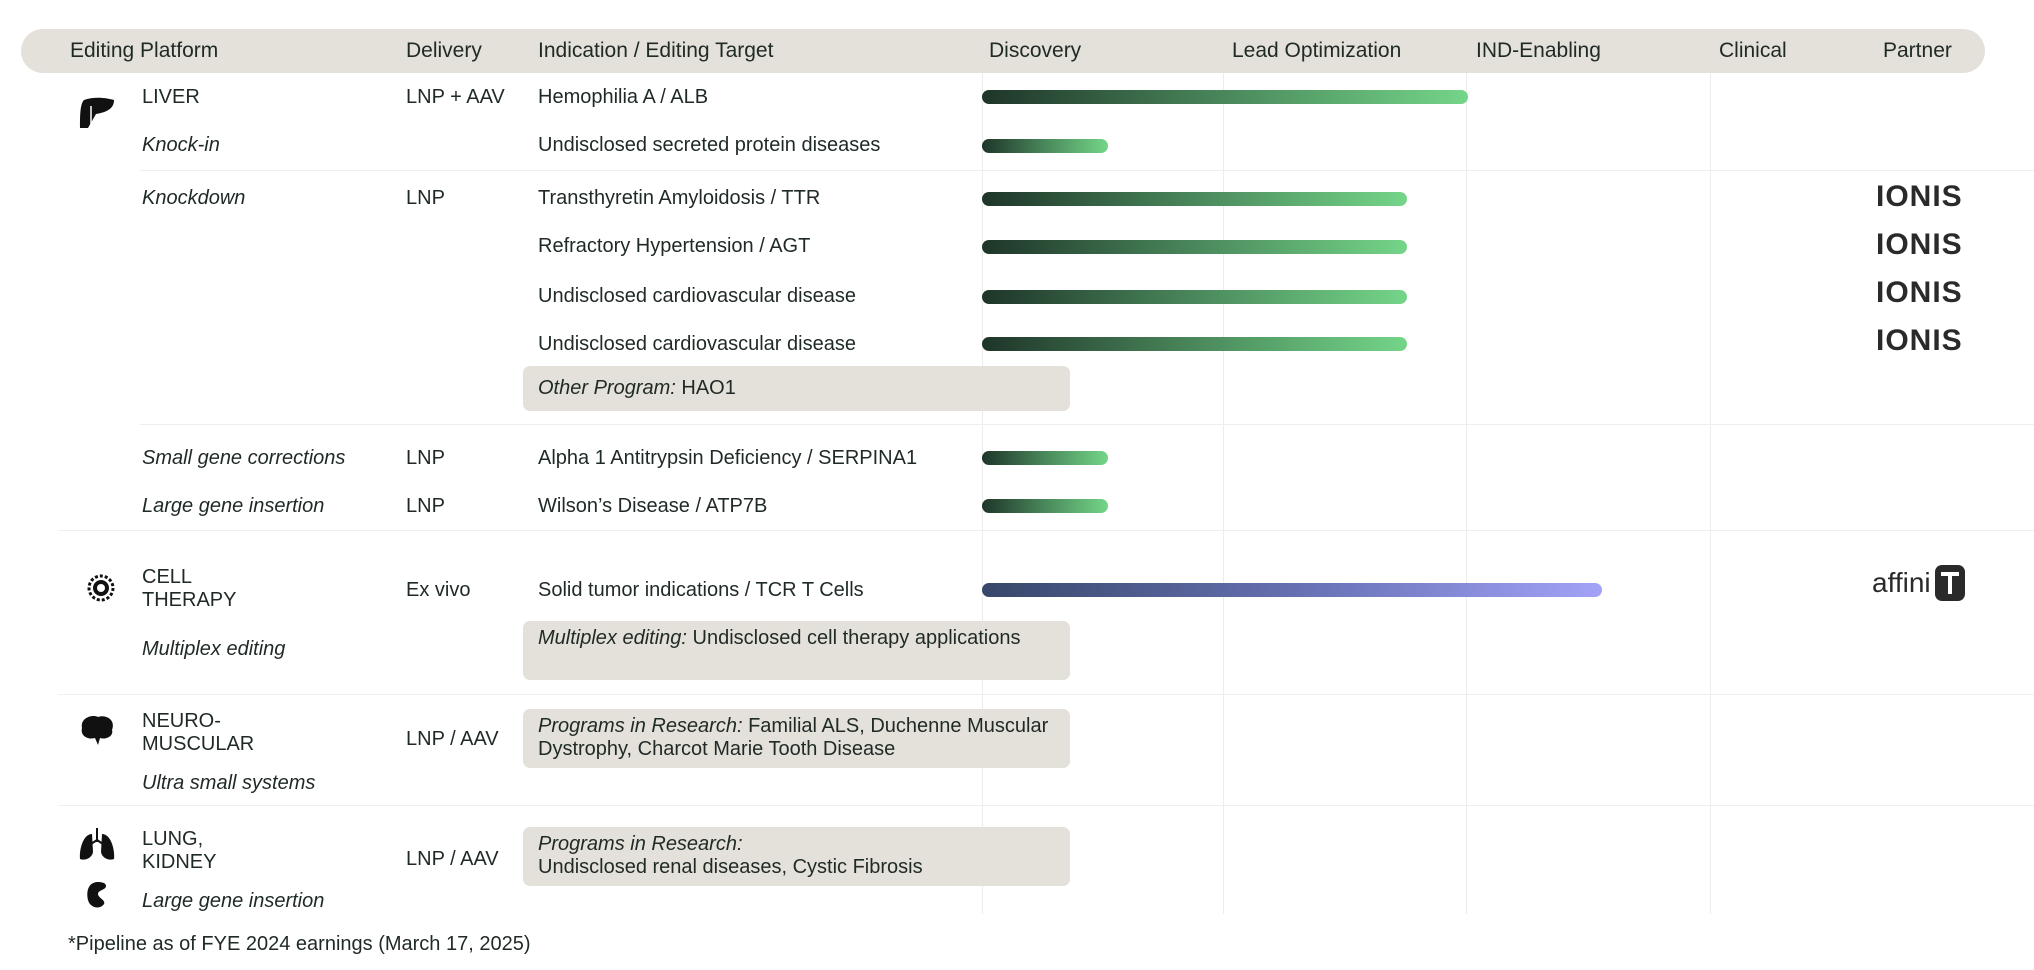 This screenshot has width=2034, height=970. What do you see at coordinates (1538, 50) in the screenshot?
I see `header-ind-enabling: IND-Enabling` at bounding box center [1538, 50].